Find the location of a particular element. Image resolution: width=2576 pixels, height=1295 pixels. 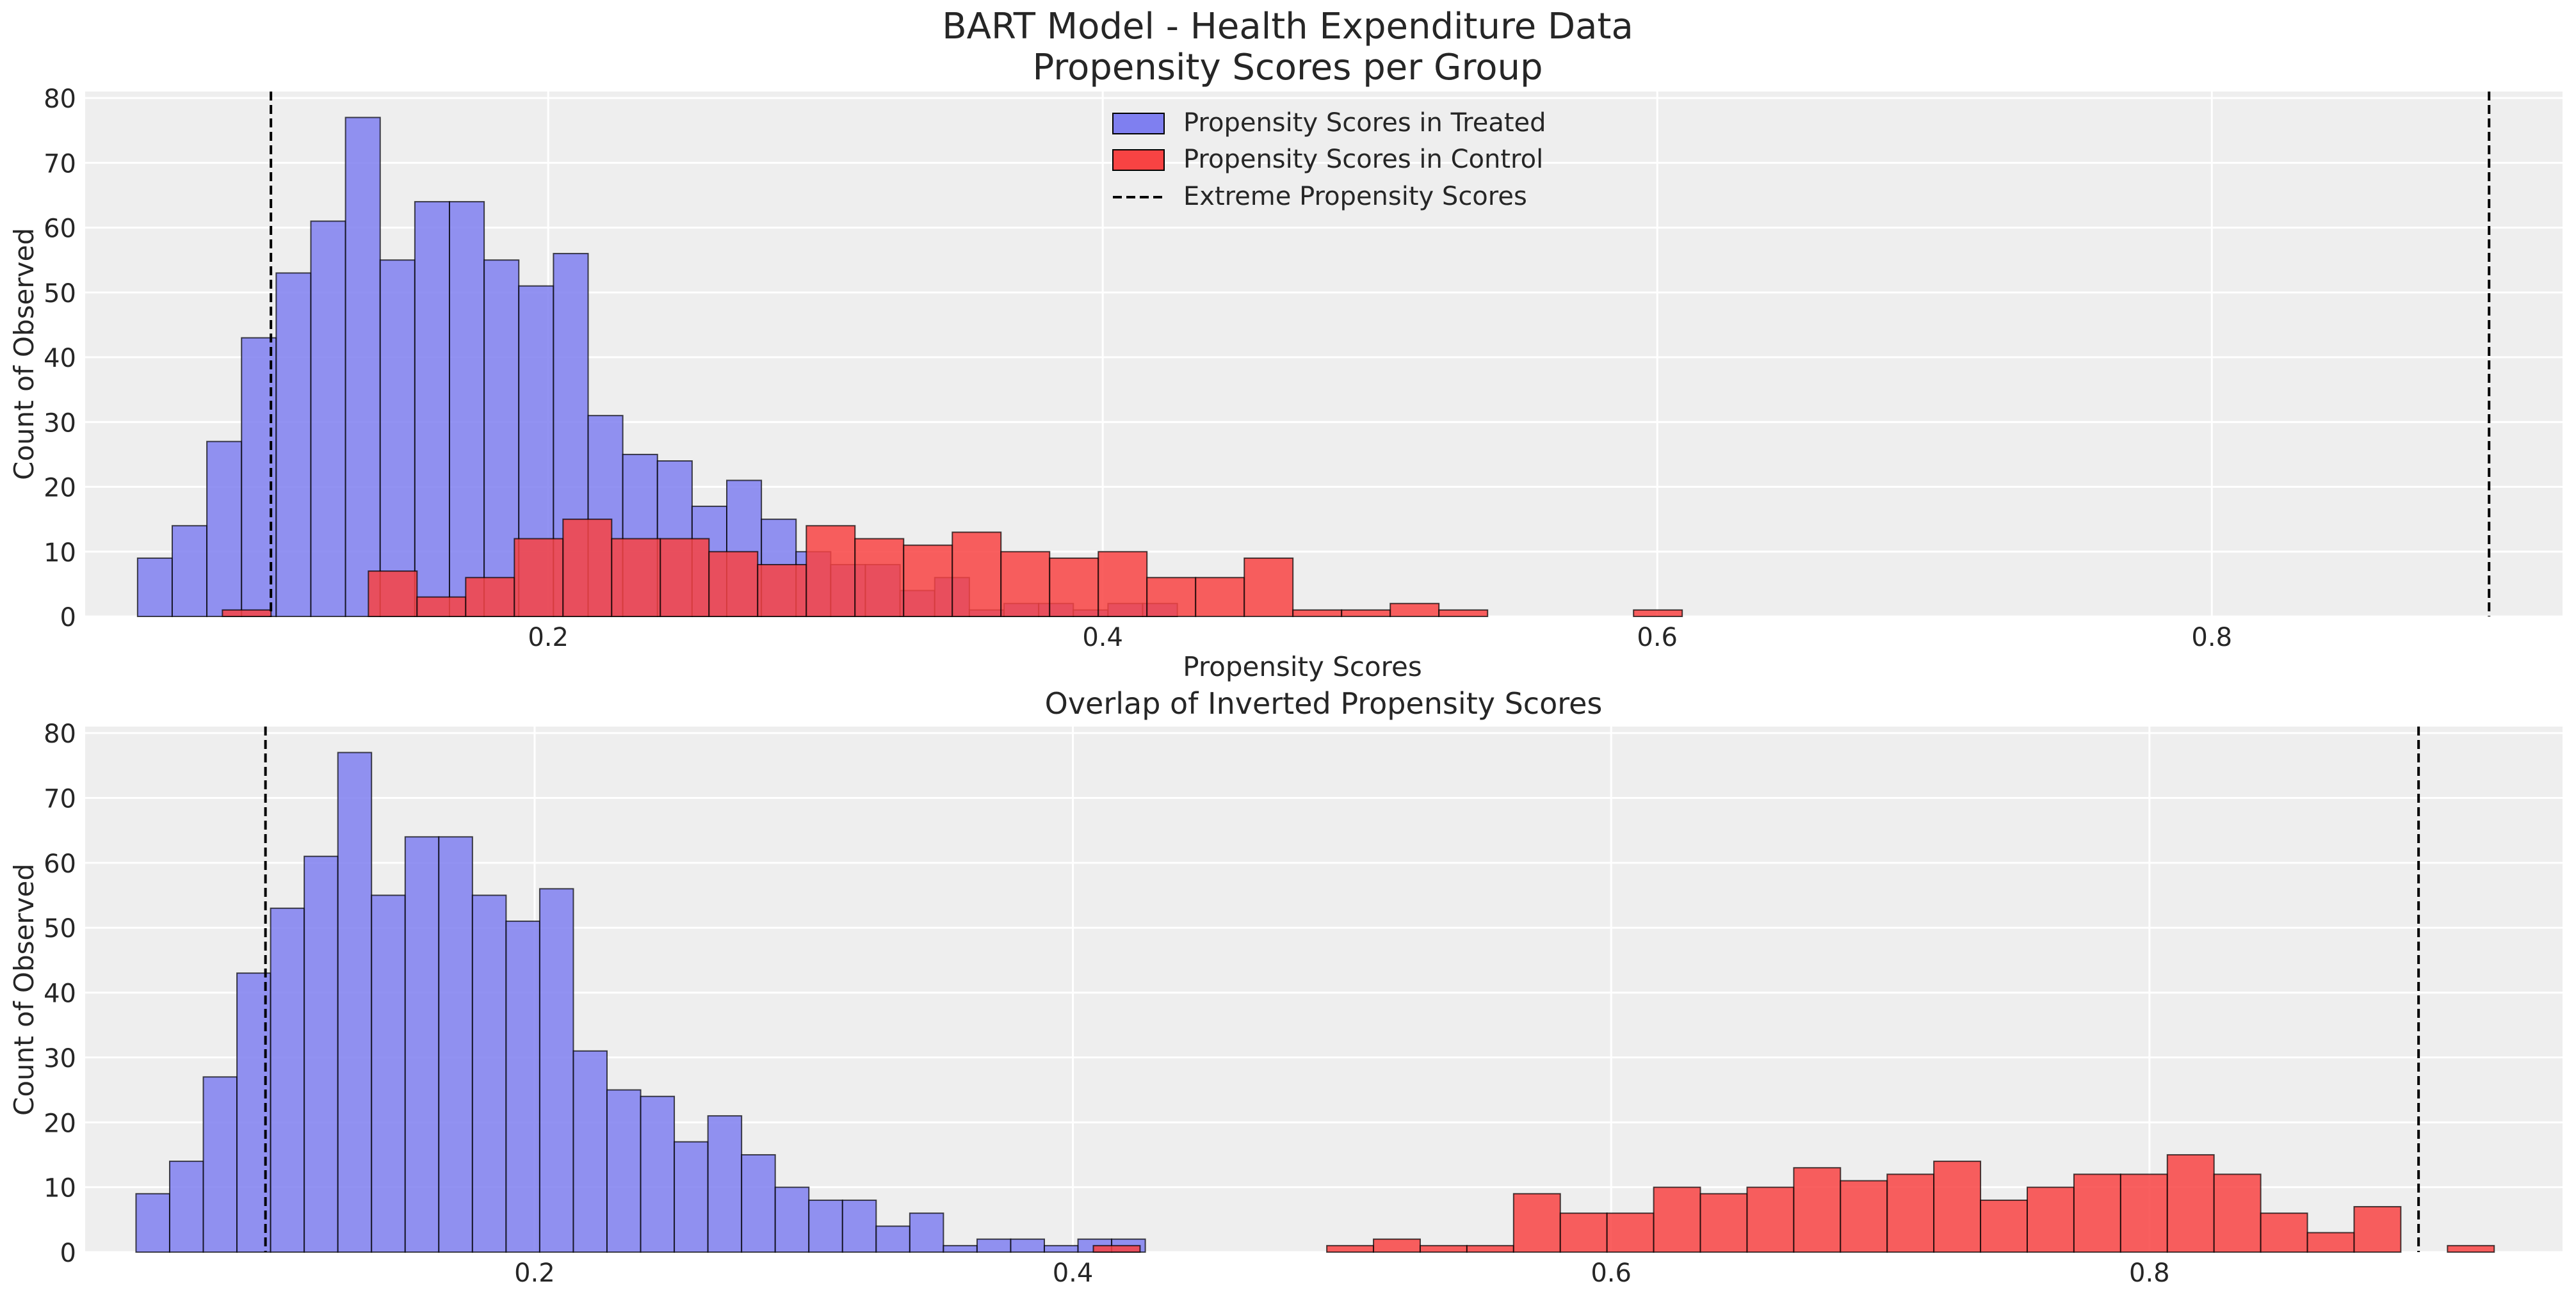

bottom-xtick-label: 0.6 is located at coordinates (1611, 1274).